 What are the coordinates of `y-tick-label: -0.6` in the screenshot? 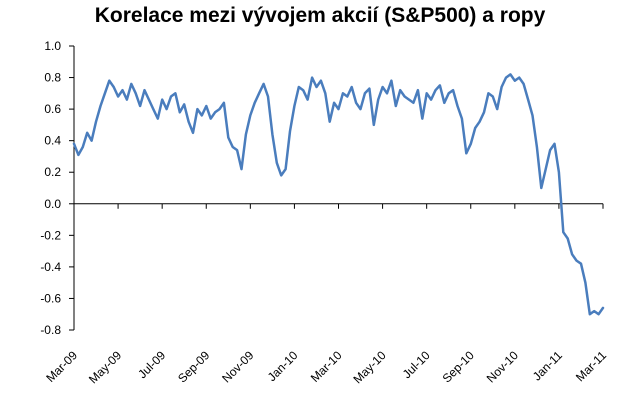 It's located at (50, 298).